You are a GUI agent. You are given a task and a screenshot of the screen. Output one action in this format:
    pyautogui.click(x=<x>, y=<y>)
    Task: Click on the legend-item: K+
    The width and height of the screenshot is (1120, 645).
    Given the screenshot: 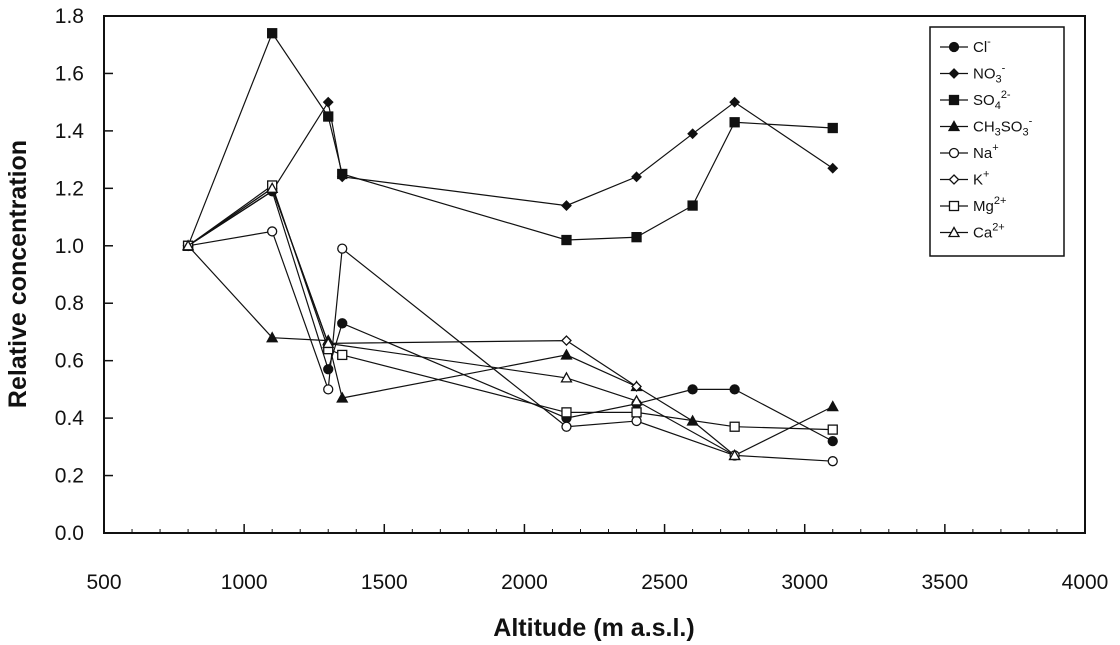 What is the action you would take?
    pyautogui.click(x=964, y=179)
    